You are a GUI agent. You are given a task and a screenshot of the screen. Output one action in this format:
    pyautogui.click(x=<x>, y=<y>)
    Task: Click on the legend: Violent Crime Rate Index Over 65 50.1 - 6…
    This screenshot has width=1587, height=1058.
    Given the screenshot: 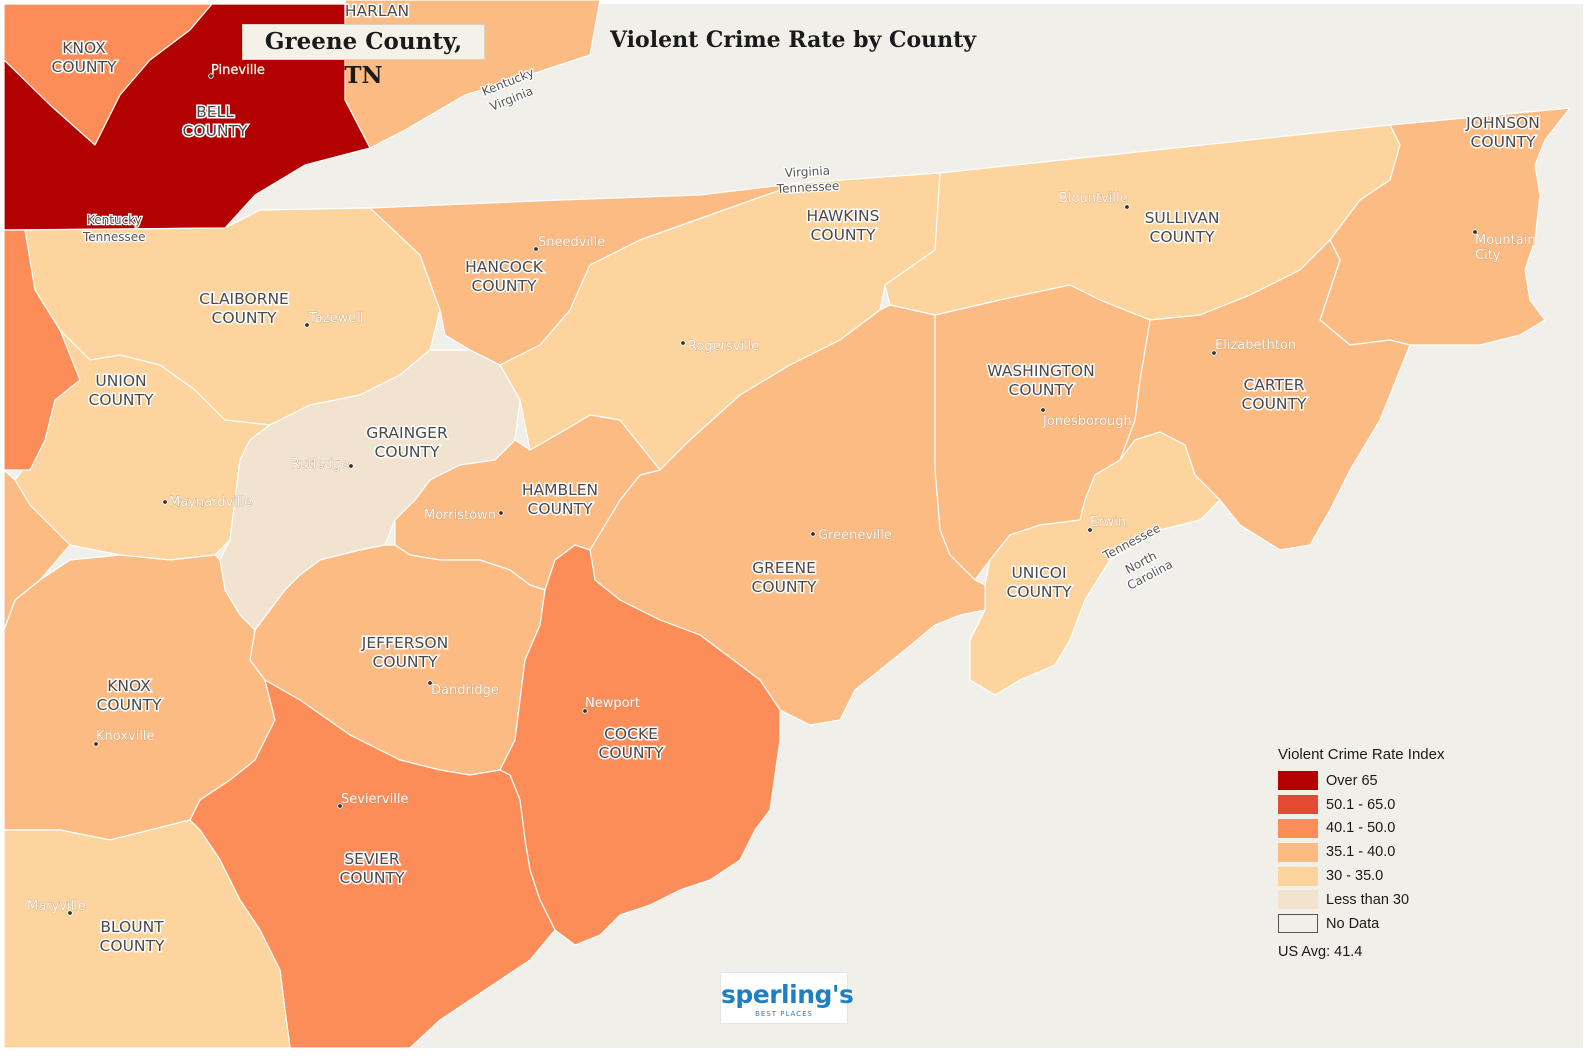 What is the action you would take?
    pyautogui.click(x=1388, y=853)
    